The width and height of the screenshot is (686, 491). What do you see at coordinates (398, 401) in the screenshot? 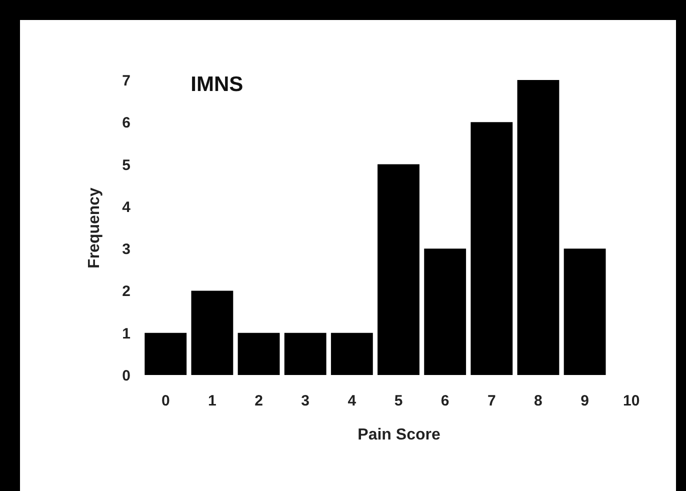
I see `x-tick-label: 5` at bounding box center [398, 401].